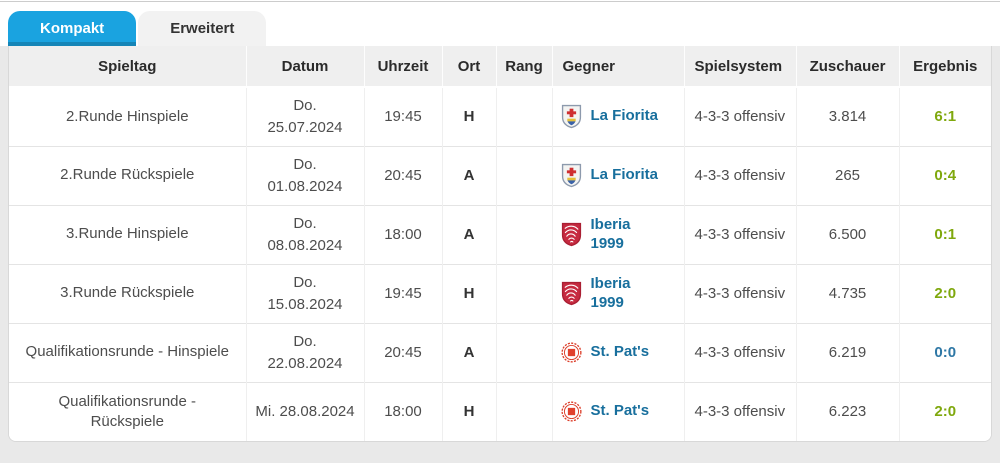 This screenshot has height=463, width=1000. Describe the element at coordinates (944, 352) in the screenshot. I see `ergebnis-cell: 0:0` at that location.